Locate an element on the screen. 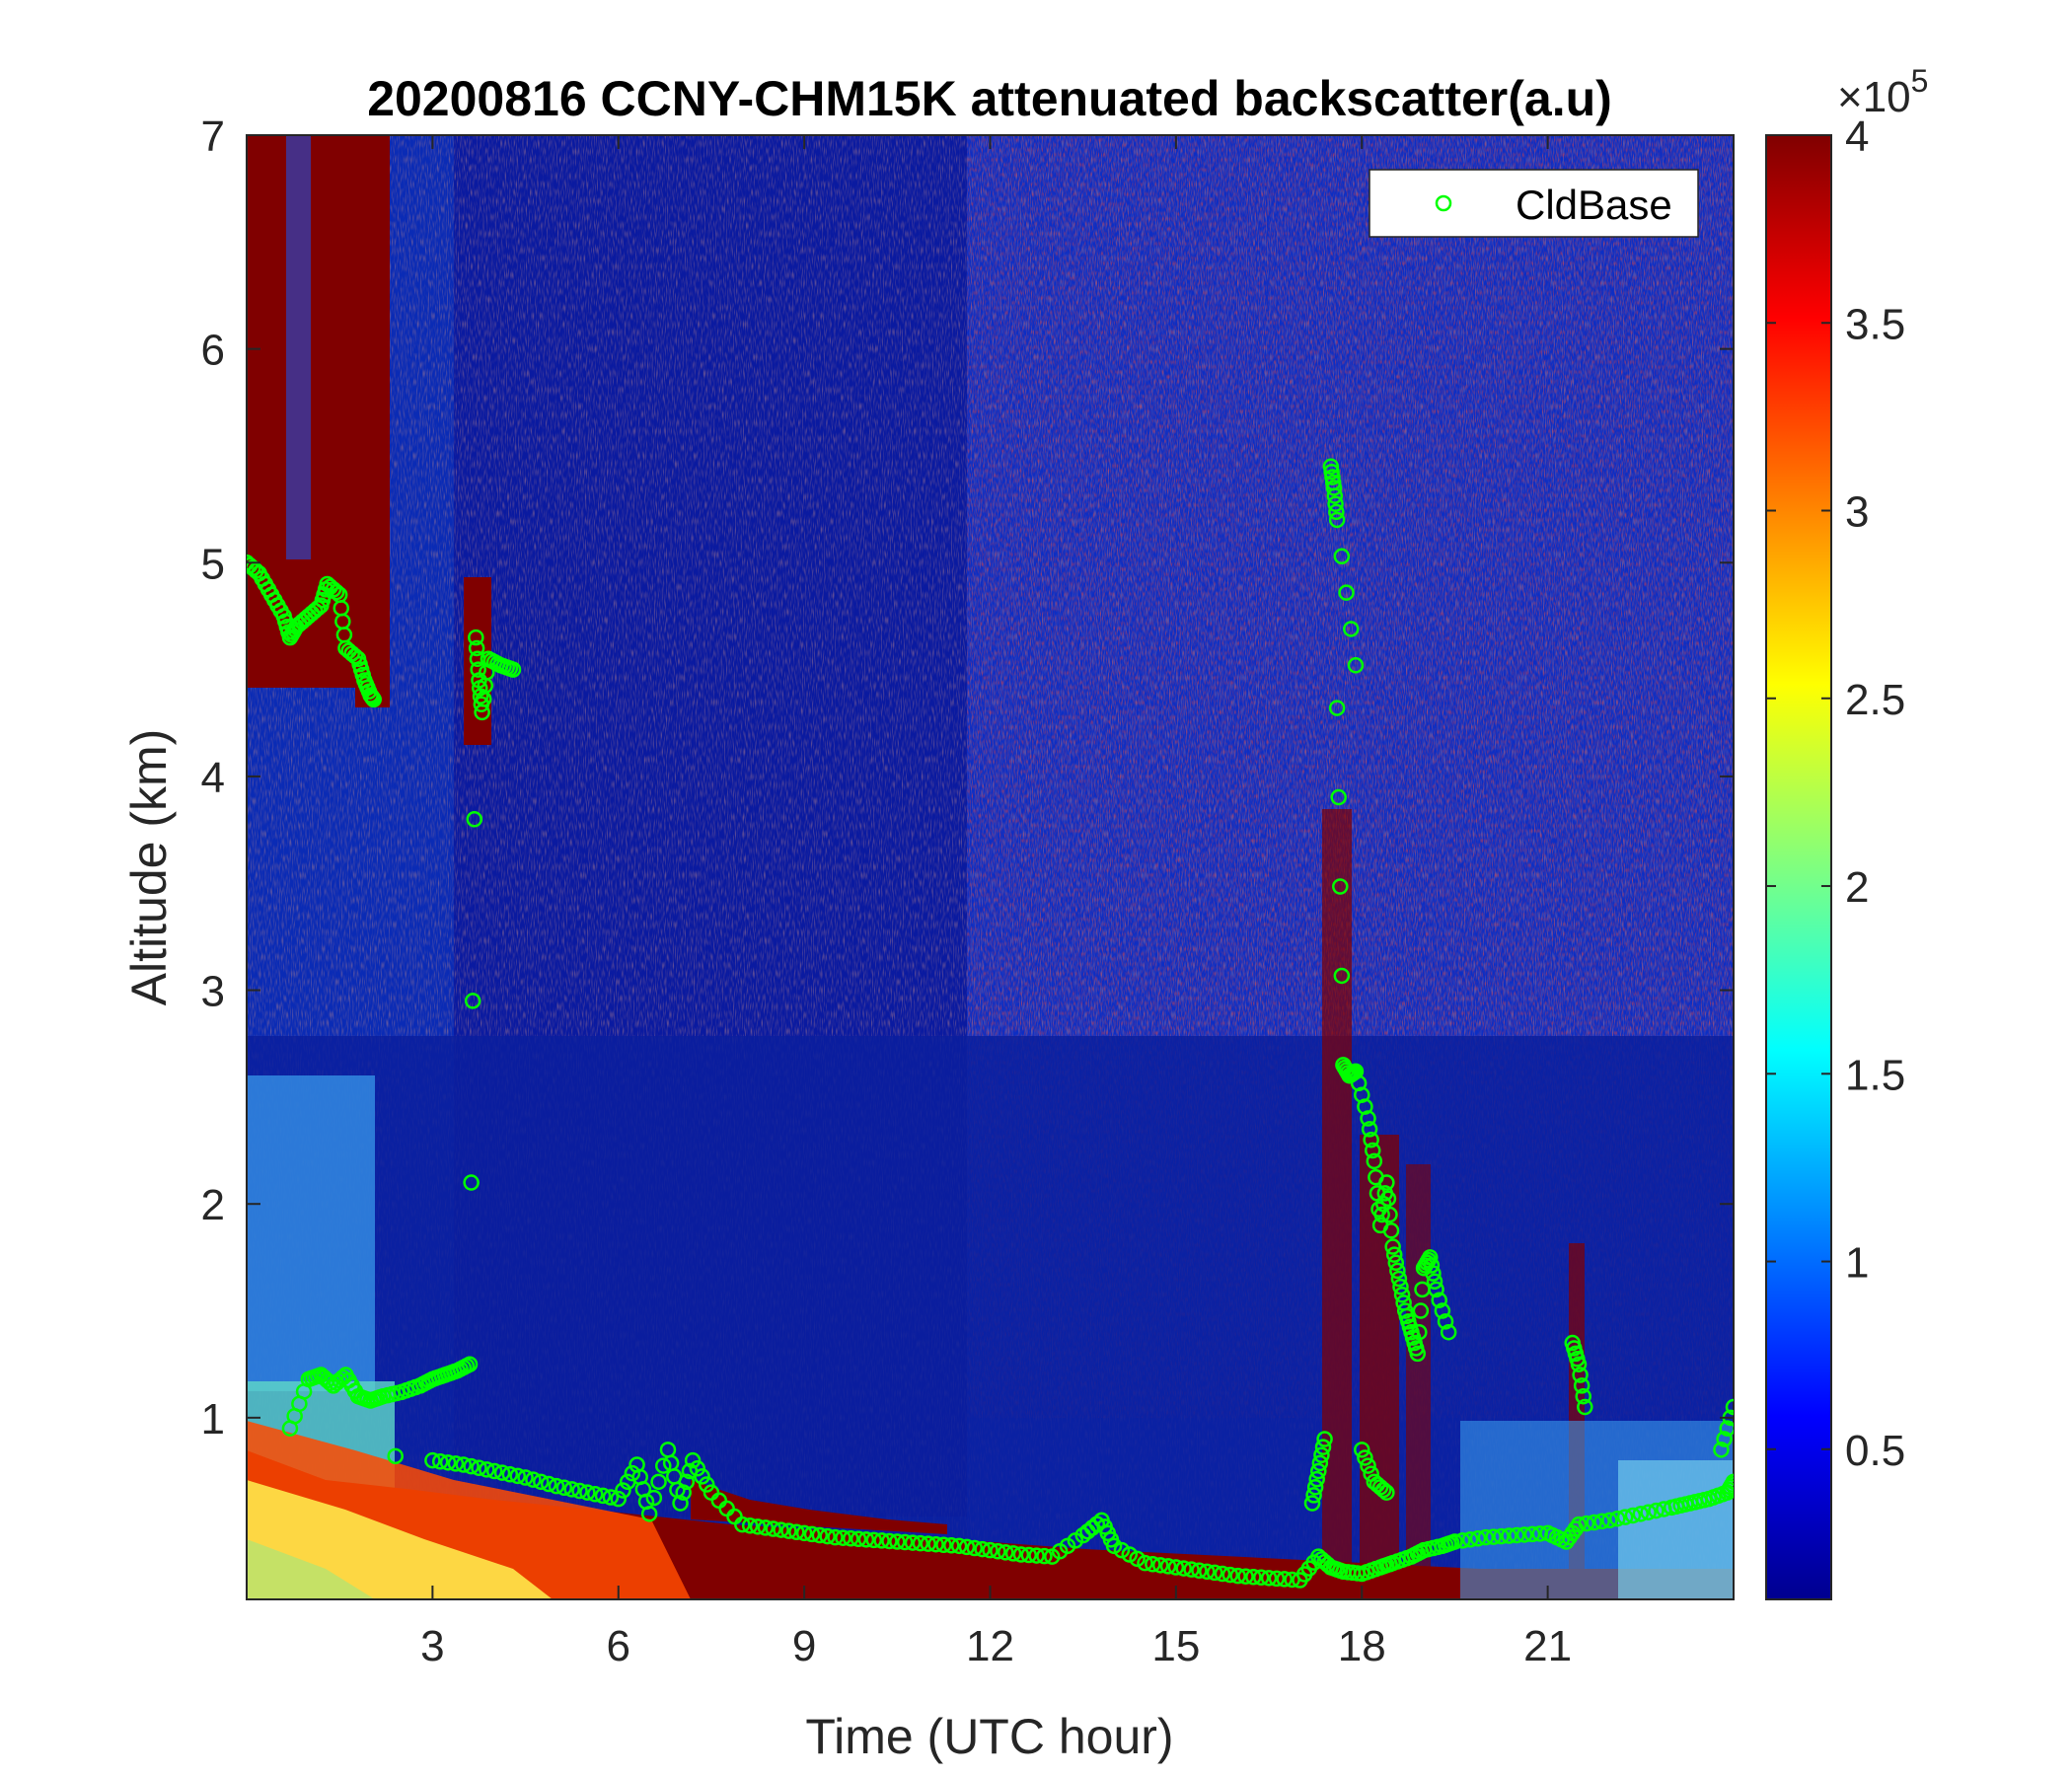 This screenshot has height=1776, width=2072. colorbar-gradient is located at coordinates (1799, 867).